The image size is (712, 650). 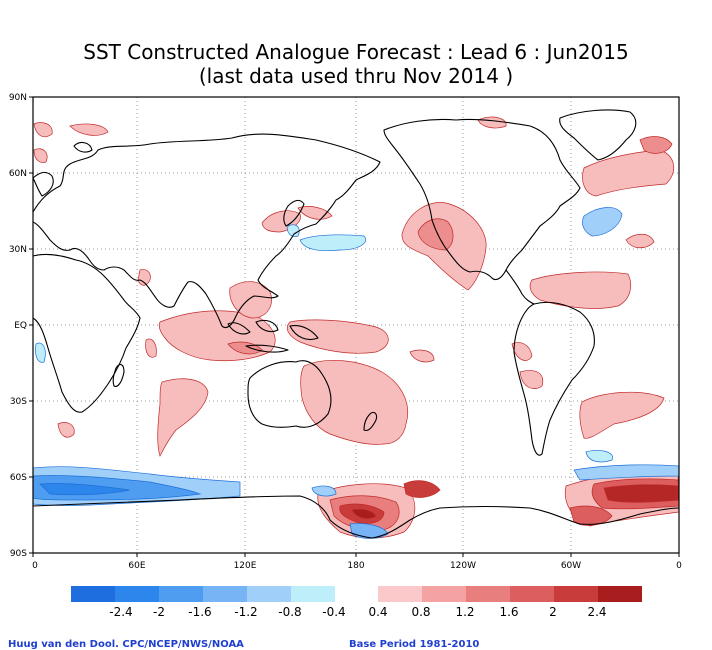 I want to click on lon-label-120w: 120W, so click(x=463, y=566).